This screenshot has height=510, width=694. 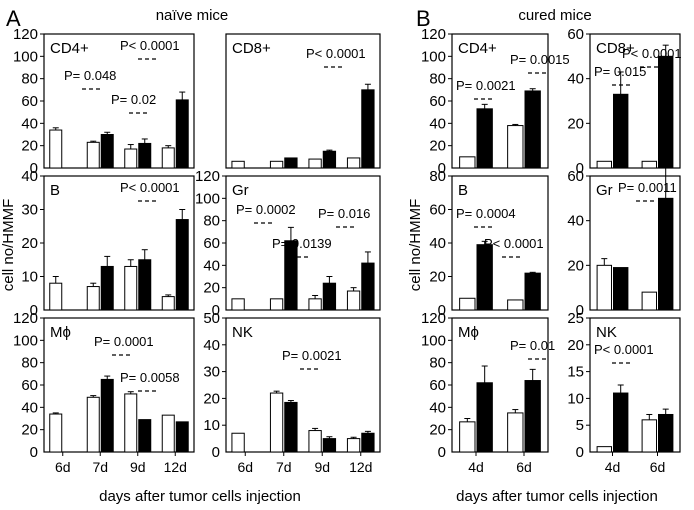 What do you see at coordinates (192, 15) in the screenshot?
I see `panel-a-title: naïve mice` at bounding box center [192, 15].